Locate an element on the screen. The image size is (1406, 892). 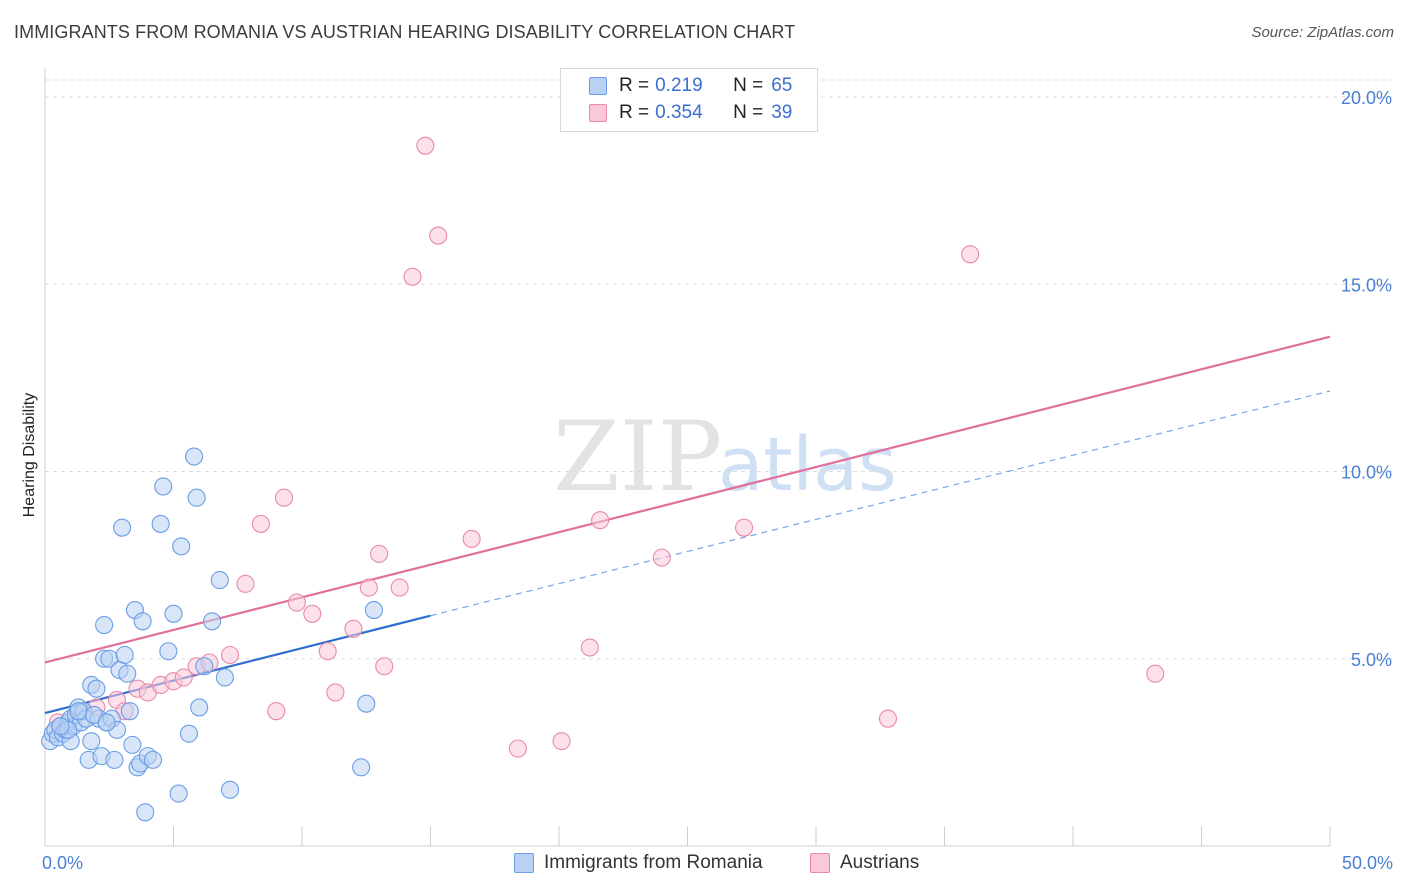
watermark-atlas: atlas is located at coordinates (807, 465).